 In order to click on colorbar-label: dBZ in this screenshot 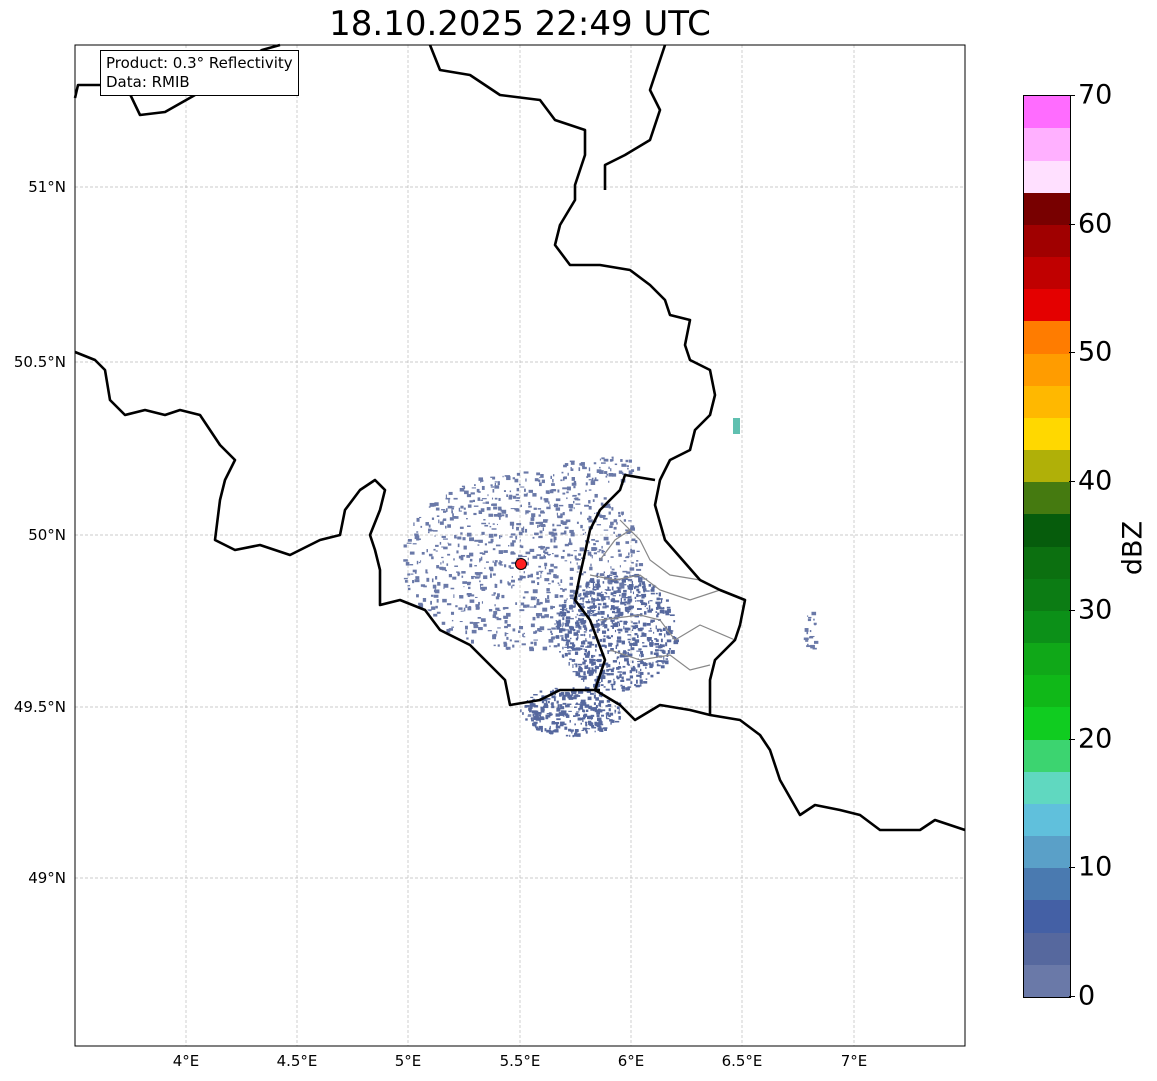, I will do `click(1133, 548)`.